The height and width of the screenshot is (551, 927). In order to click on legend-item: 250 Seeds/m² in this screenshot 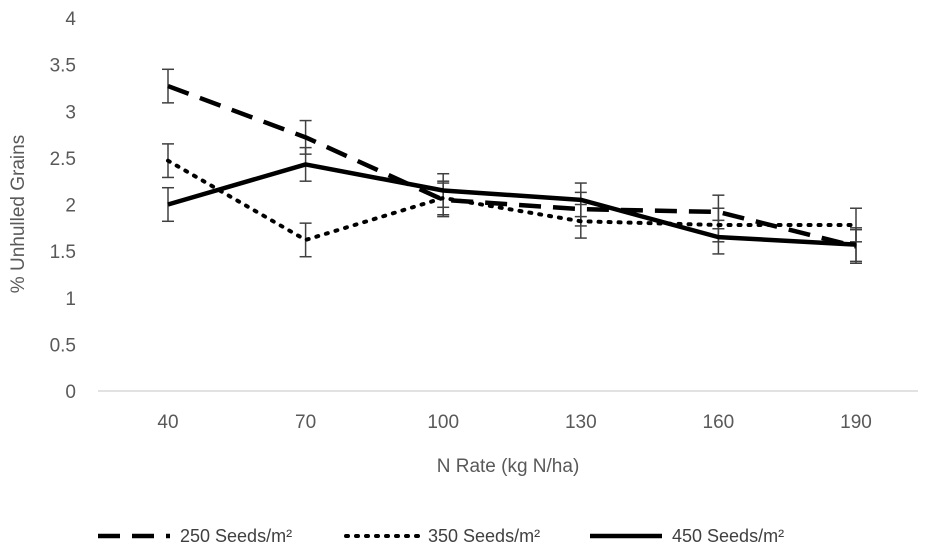, I will do `click(195, 536)`.